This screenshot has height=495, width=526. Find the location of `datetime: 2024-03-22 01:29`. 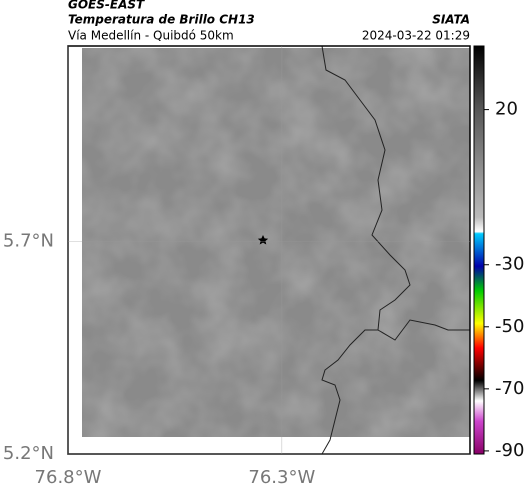

datetime: 2024-03-22 01:29 is located at coordinates (416, 36).